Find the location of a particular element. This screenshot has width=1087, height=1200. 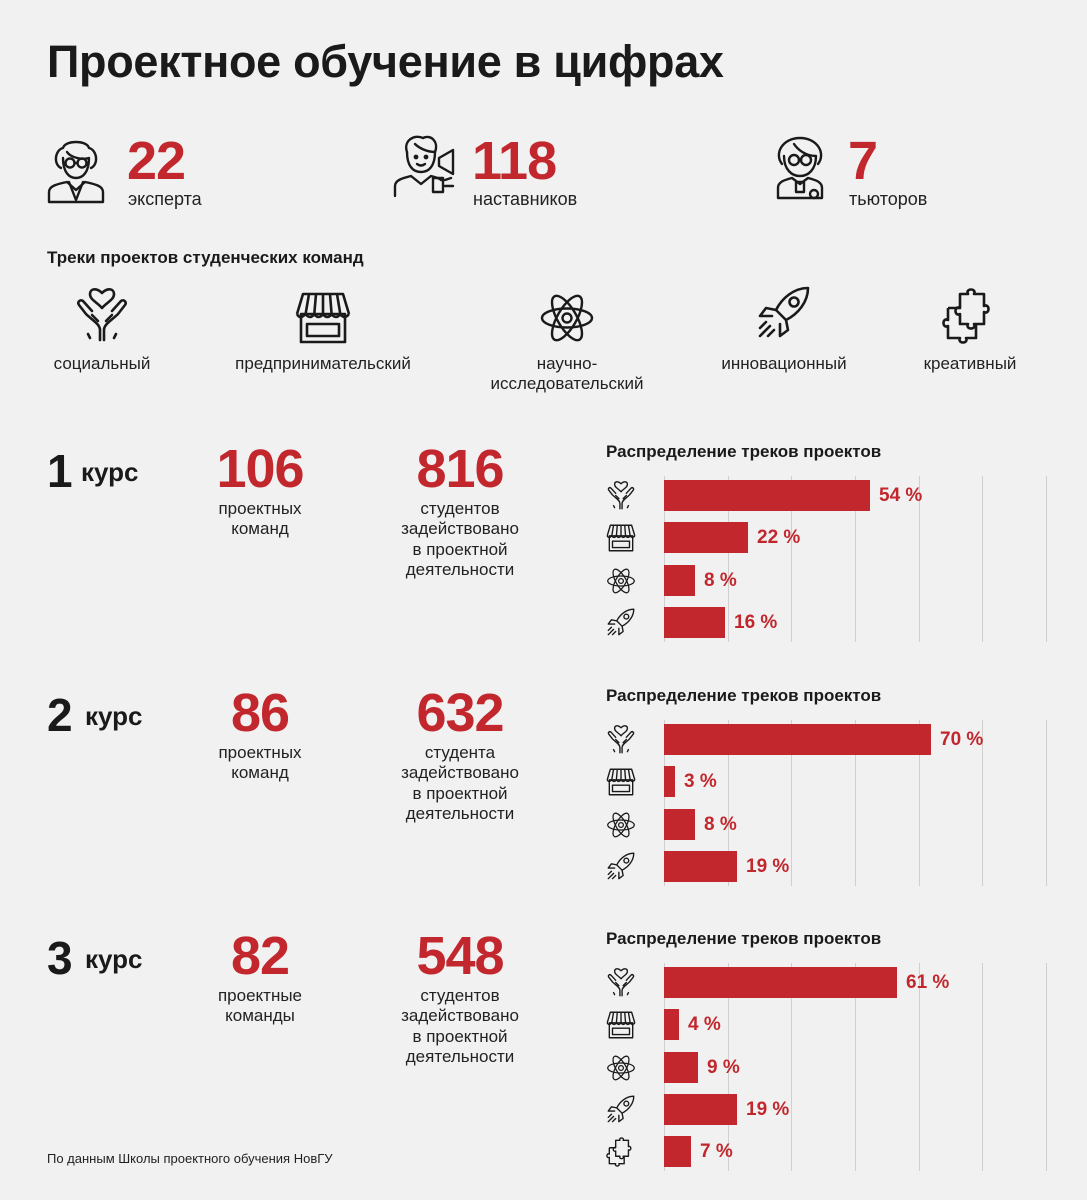

data-label: 16 % is located at coordinates (756, 622).